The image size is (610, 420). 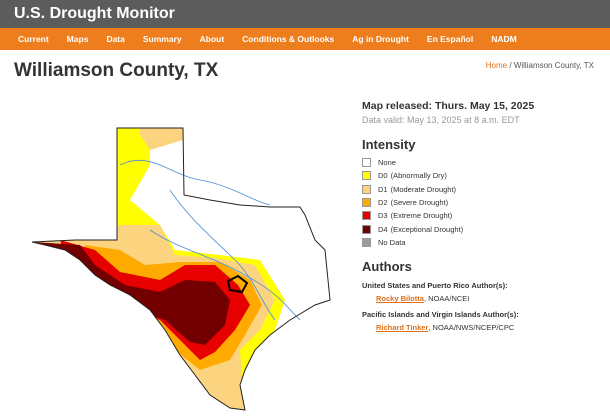 I want to click on author-affiliation: , NOAA/NCEI, so click(x=446, y=299).